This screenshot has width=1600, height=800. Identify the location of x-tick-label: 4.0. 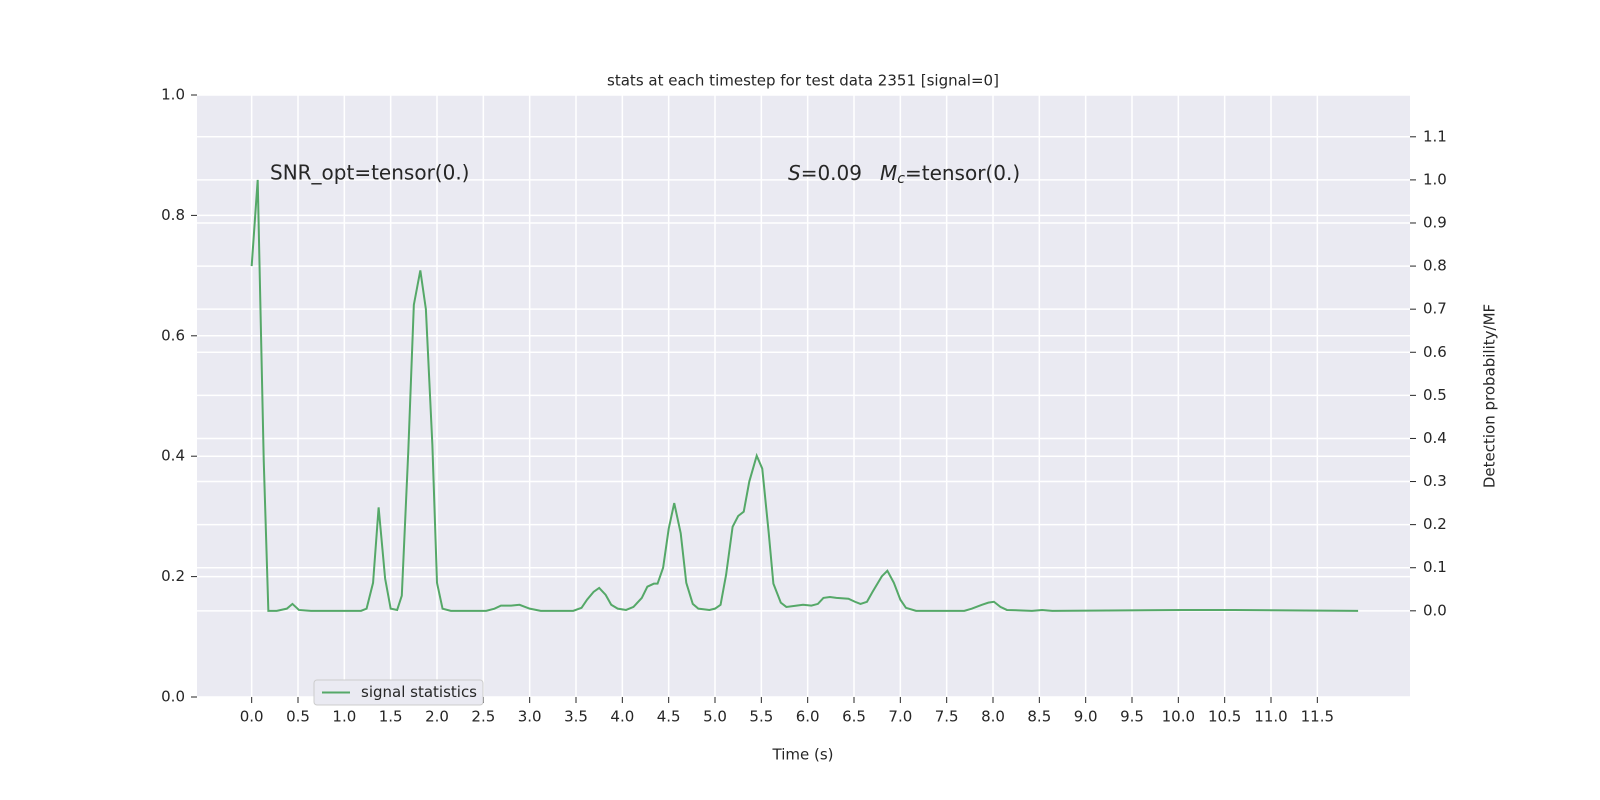
(622, 717).